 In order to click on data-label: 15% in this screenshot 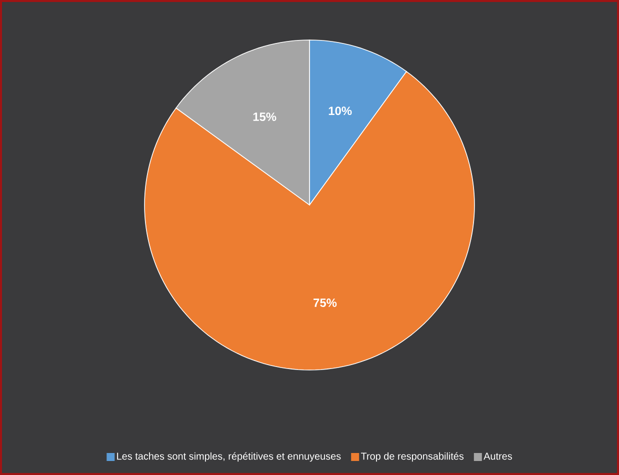, I will do `click(264, 116)`.